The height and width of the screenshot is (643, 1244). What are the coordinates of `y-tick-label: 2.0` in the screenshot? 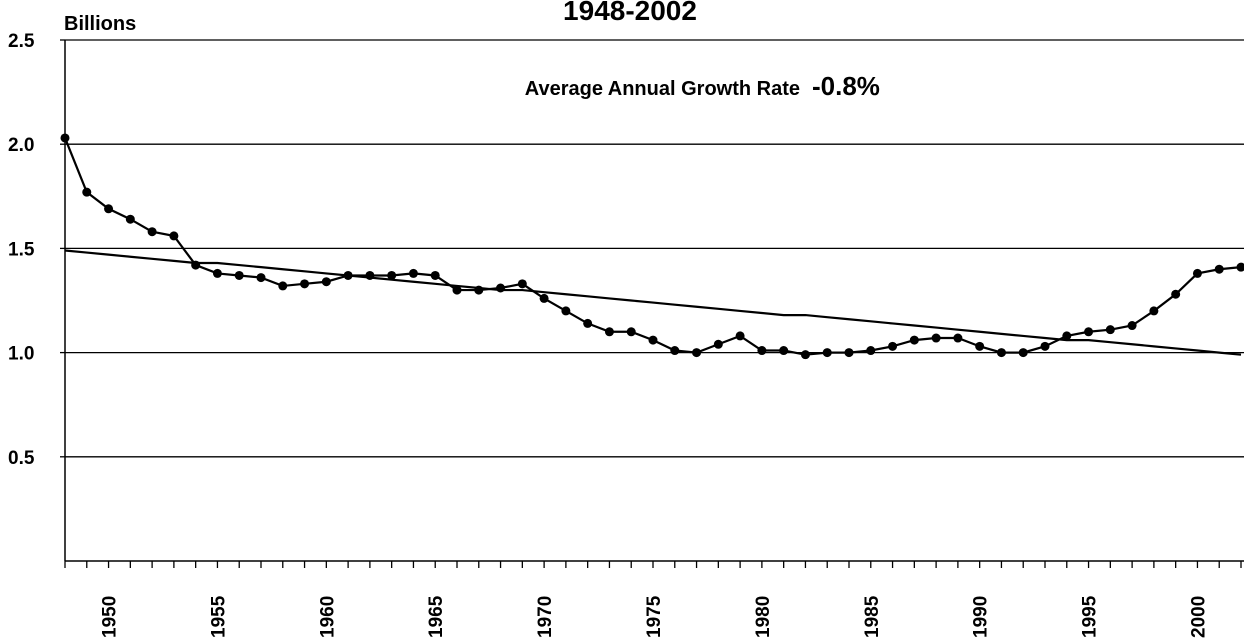 It's located at (21, 145).